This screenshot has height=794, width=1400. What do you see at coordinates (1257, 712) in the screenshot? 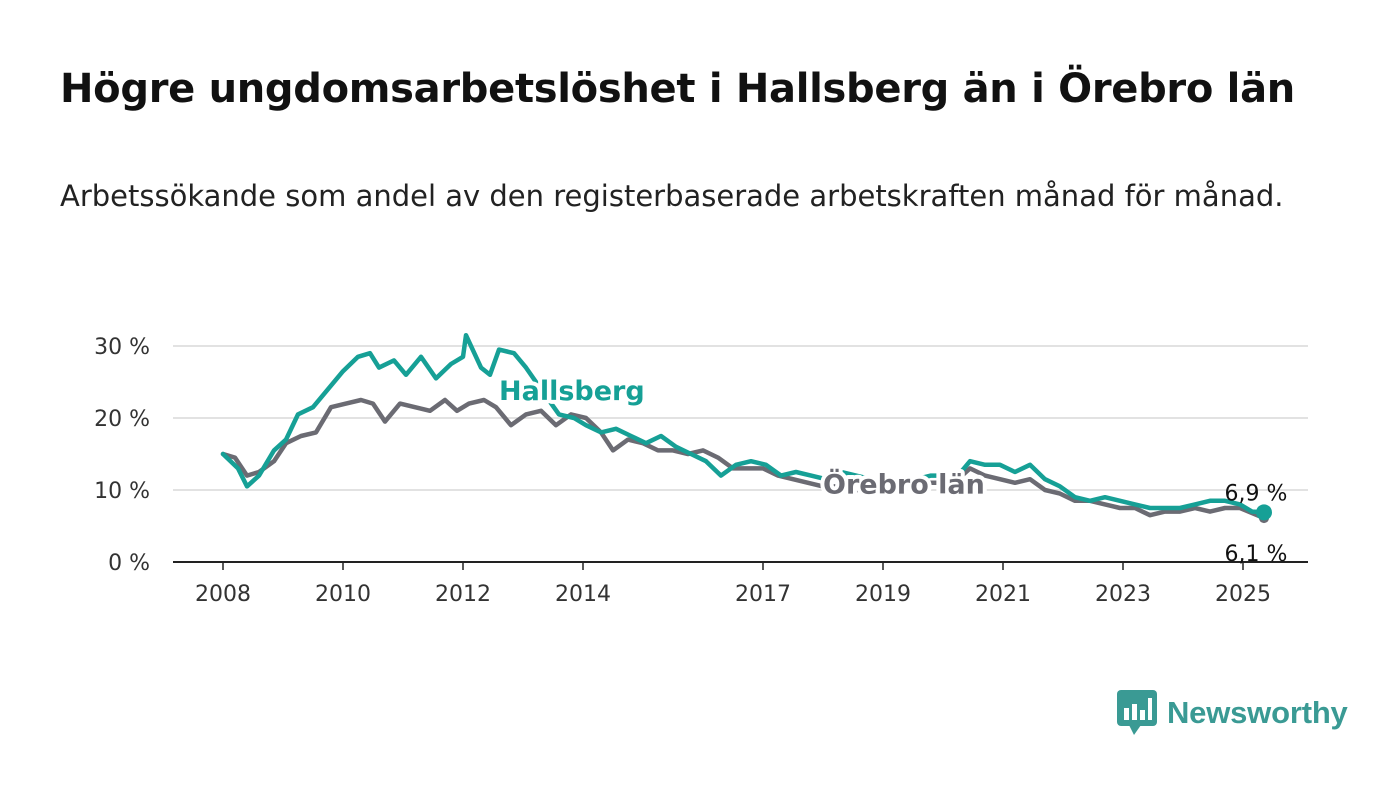
I see `logo-text: Newsworthy` at bounding box center [1257, 712].